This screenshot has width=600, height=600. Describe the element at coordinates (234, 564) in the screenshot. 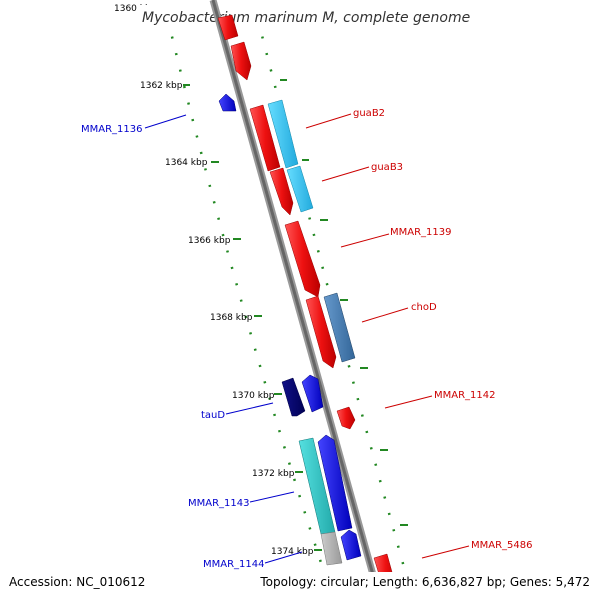

I see `gene-label-mmar-1144: MMAR_1144` at that location.